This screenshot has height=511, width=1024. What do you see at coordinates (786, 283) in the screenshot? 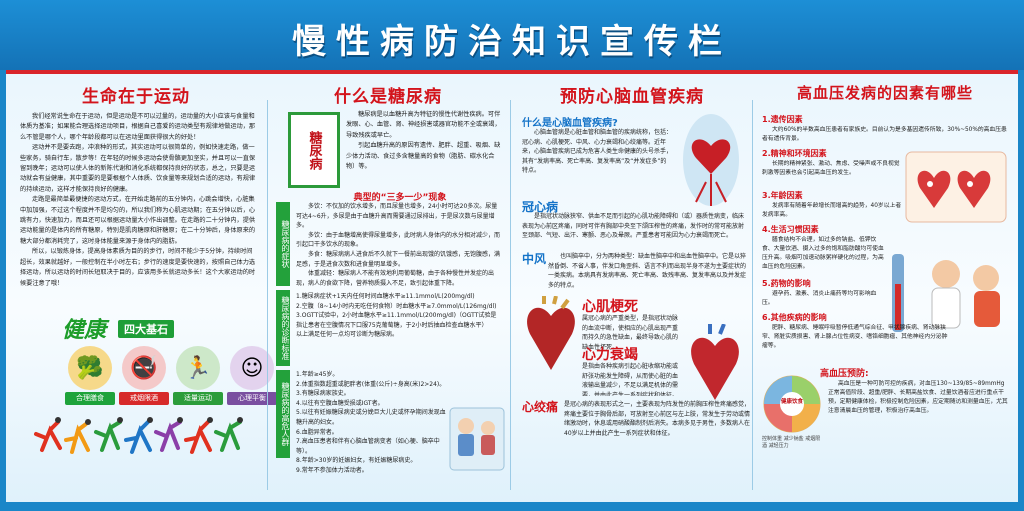
I see `factor-title: 5.药物的影响` at bounding box center [786, 283].